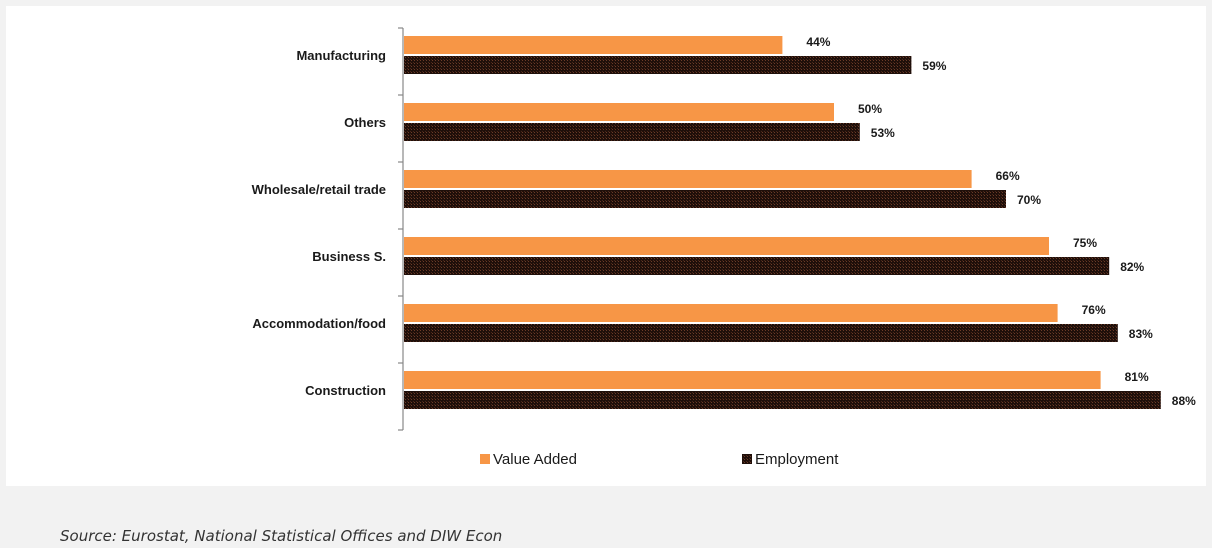  Describe the element at coordinates (341, 55) in the screenshot. I see `category-label: Manufacturing` at that location.